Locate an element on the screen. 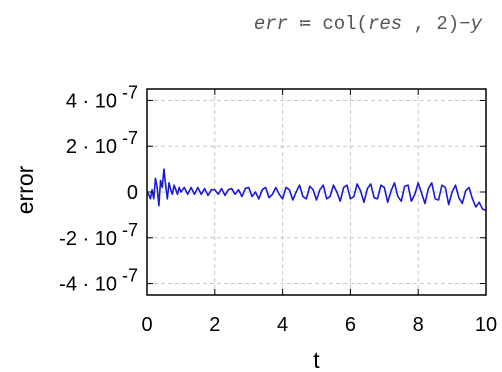 Image resolution: width=502 pixels, height=372 pixels. formula-arg2: 2 is located at coordinates (442, 24).